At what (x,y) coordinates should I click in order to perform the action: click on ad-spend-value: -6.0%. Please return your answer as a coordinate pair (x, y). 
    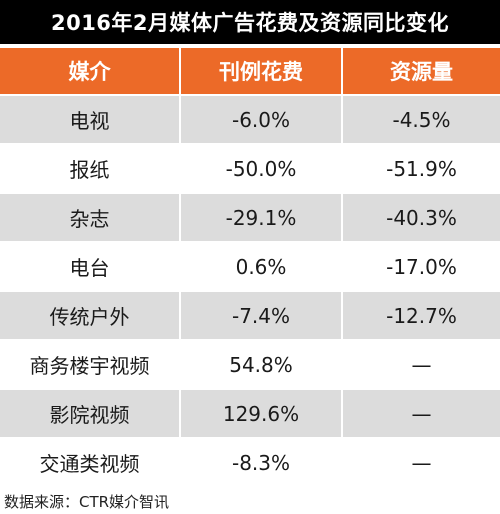
    Looking at the image, I should click on (260, 120).